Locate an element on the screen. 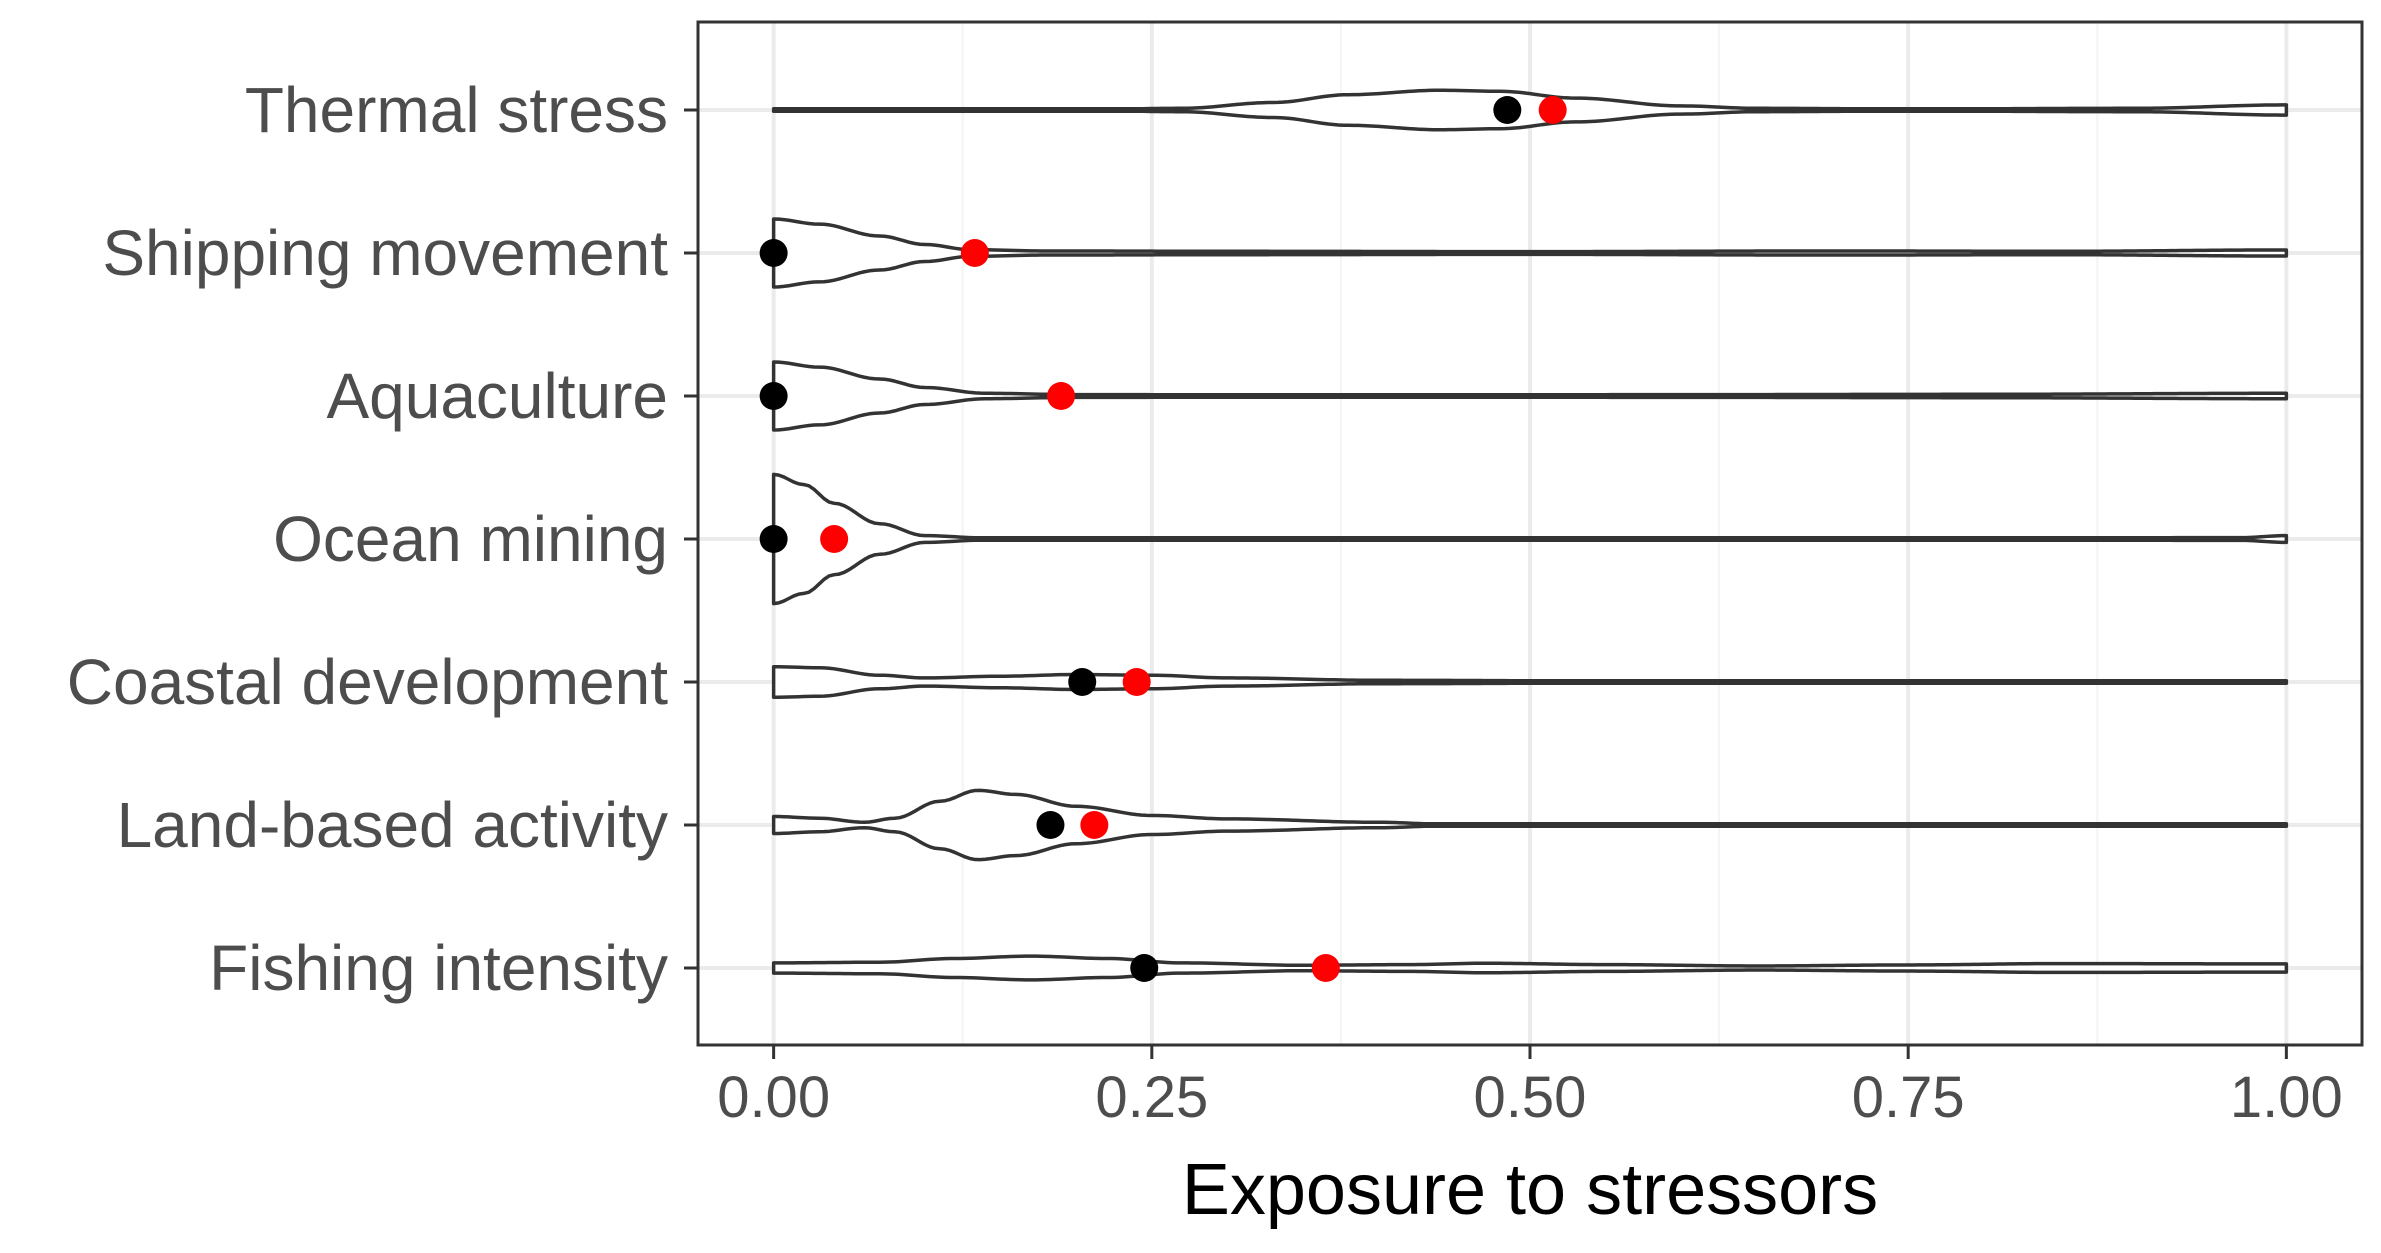 This screenshot has width=2381, height=1253. violin-coastal-development is located at coordinates (1530, 682).